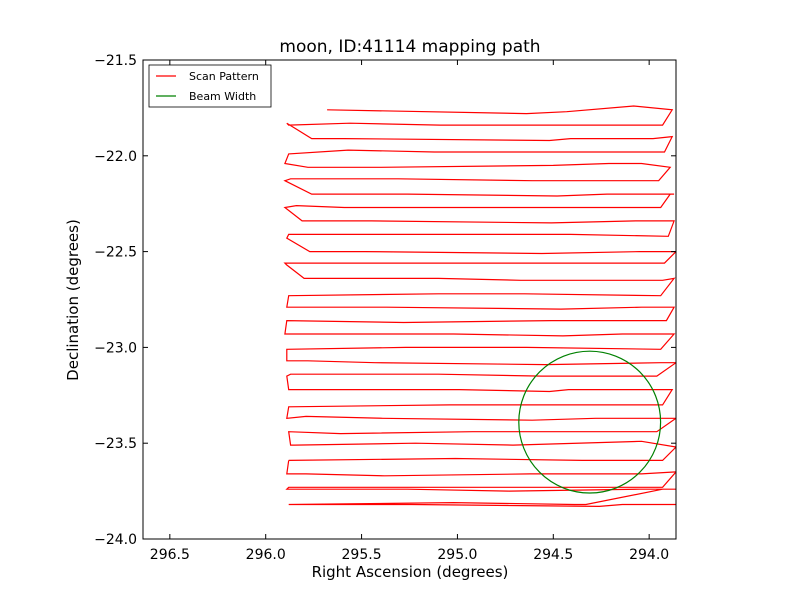  I want to click on y-axis-label: Declination (degrees), so click(73, 300).